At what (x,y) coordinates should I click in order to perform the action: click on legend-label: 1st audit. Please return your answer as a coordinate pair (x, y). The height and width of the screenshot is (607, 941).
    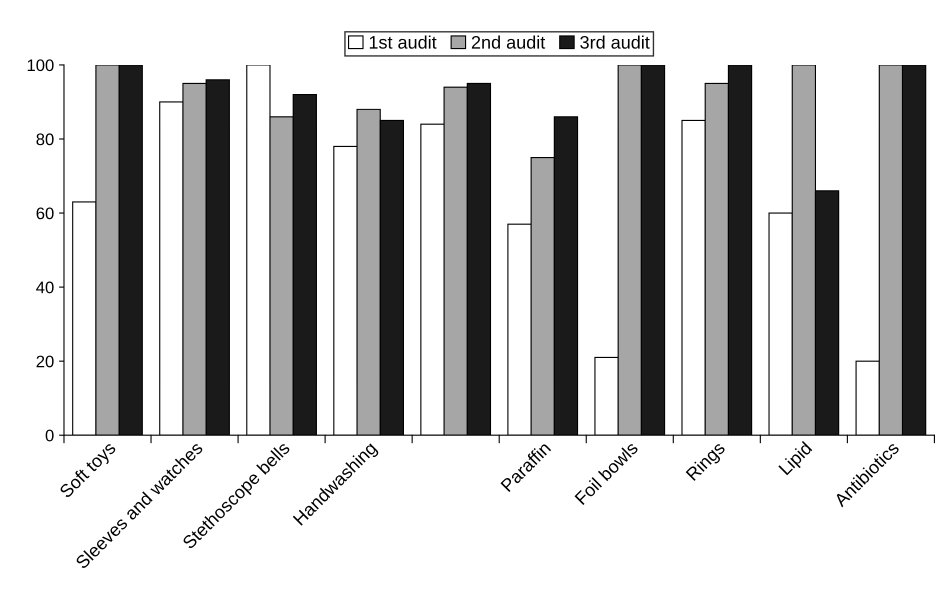
    Looking at the image, I should click on (403, 42).